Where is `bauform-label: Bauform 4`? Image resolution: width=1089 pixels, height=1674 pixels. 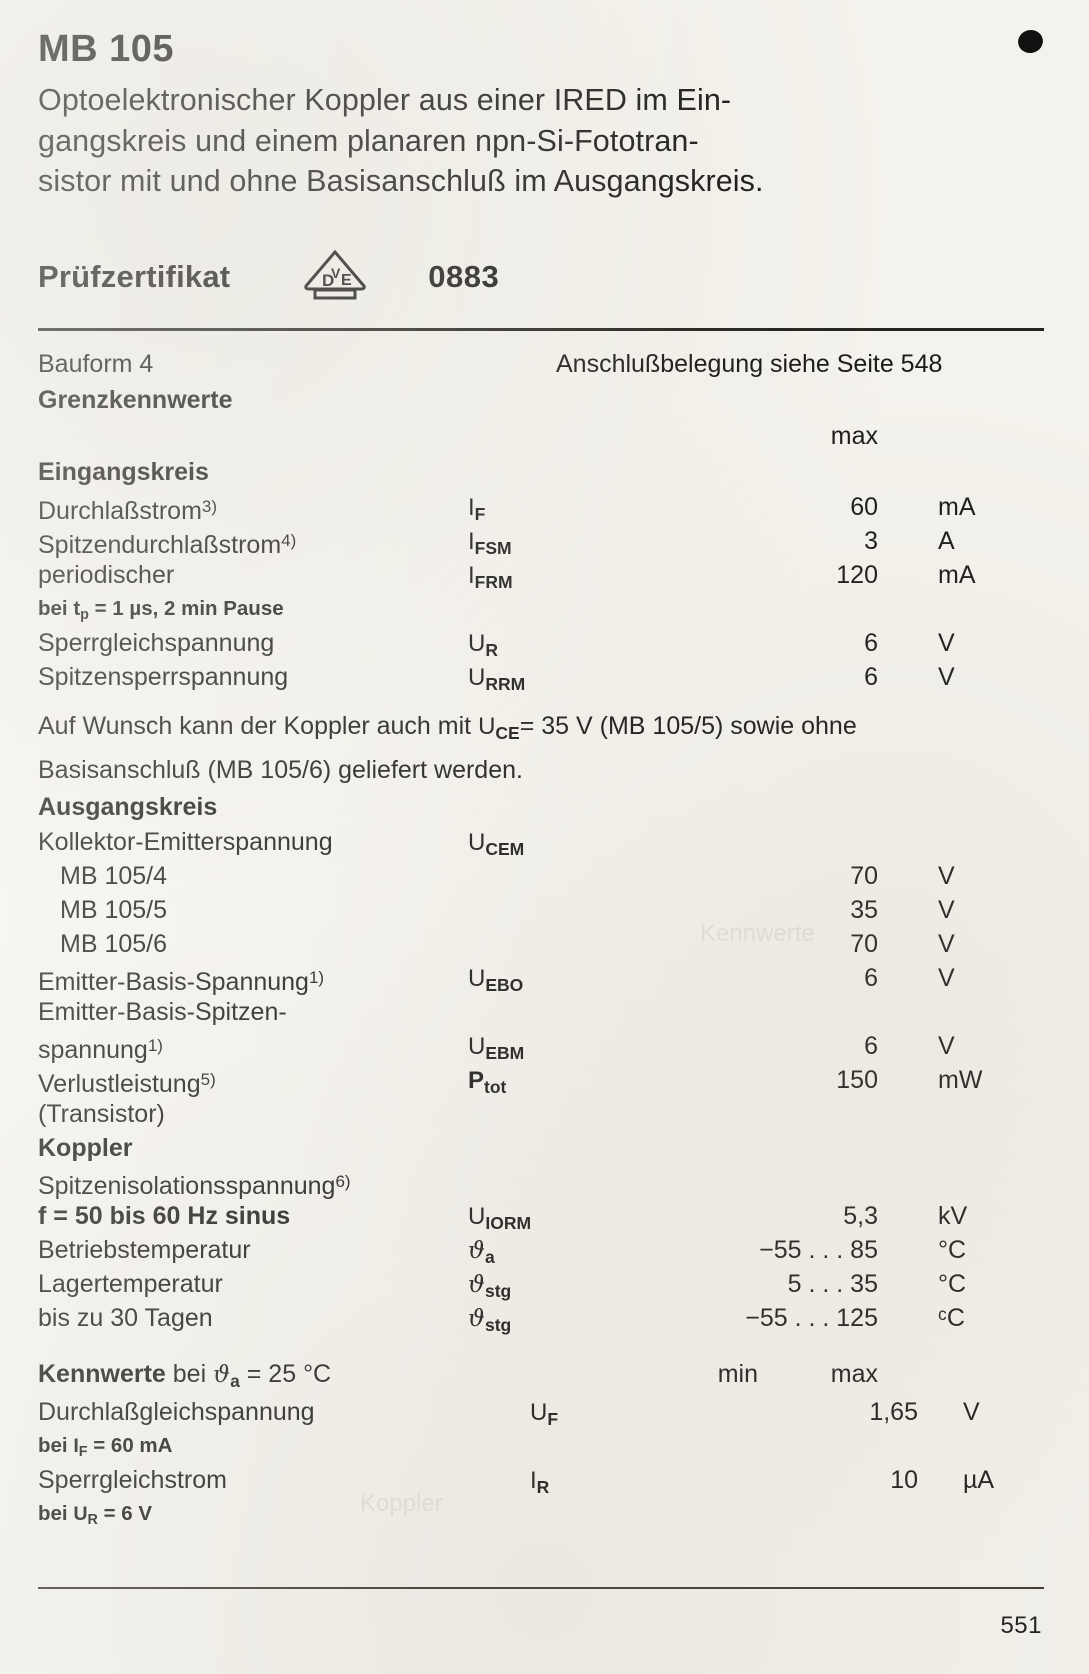 bauform-label: Bauform 4 is located at coordinates (96, 364).